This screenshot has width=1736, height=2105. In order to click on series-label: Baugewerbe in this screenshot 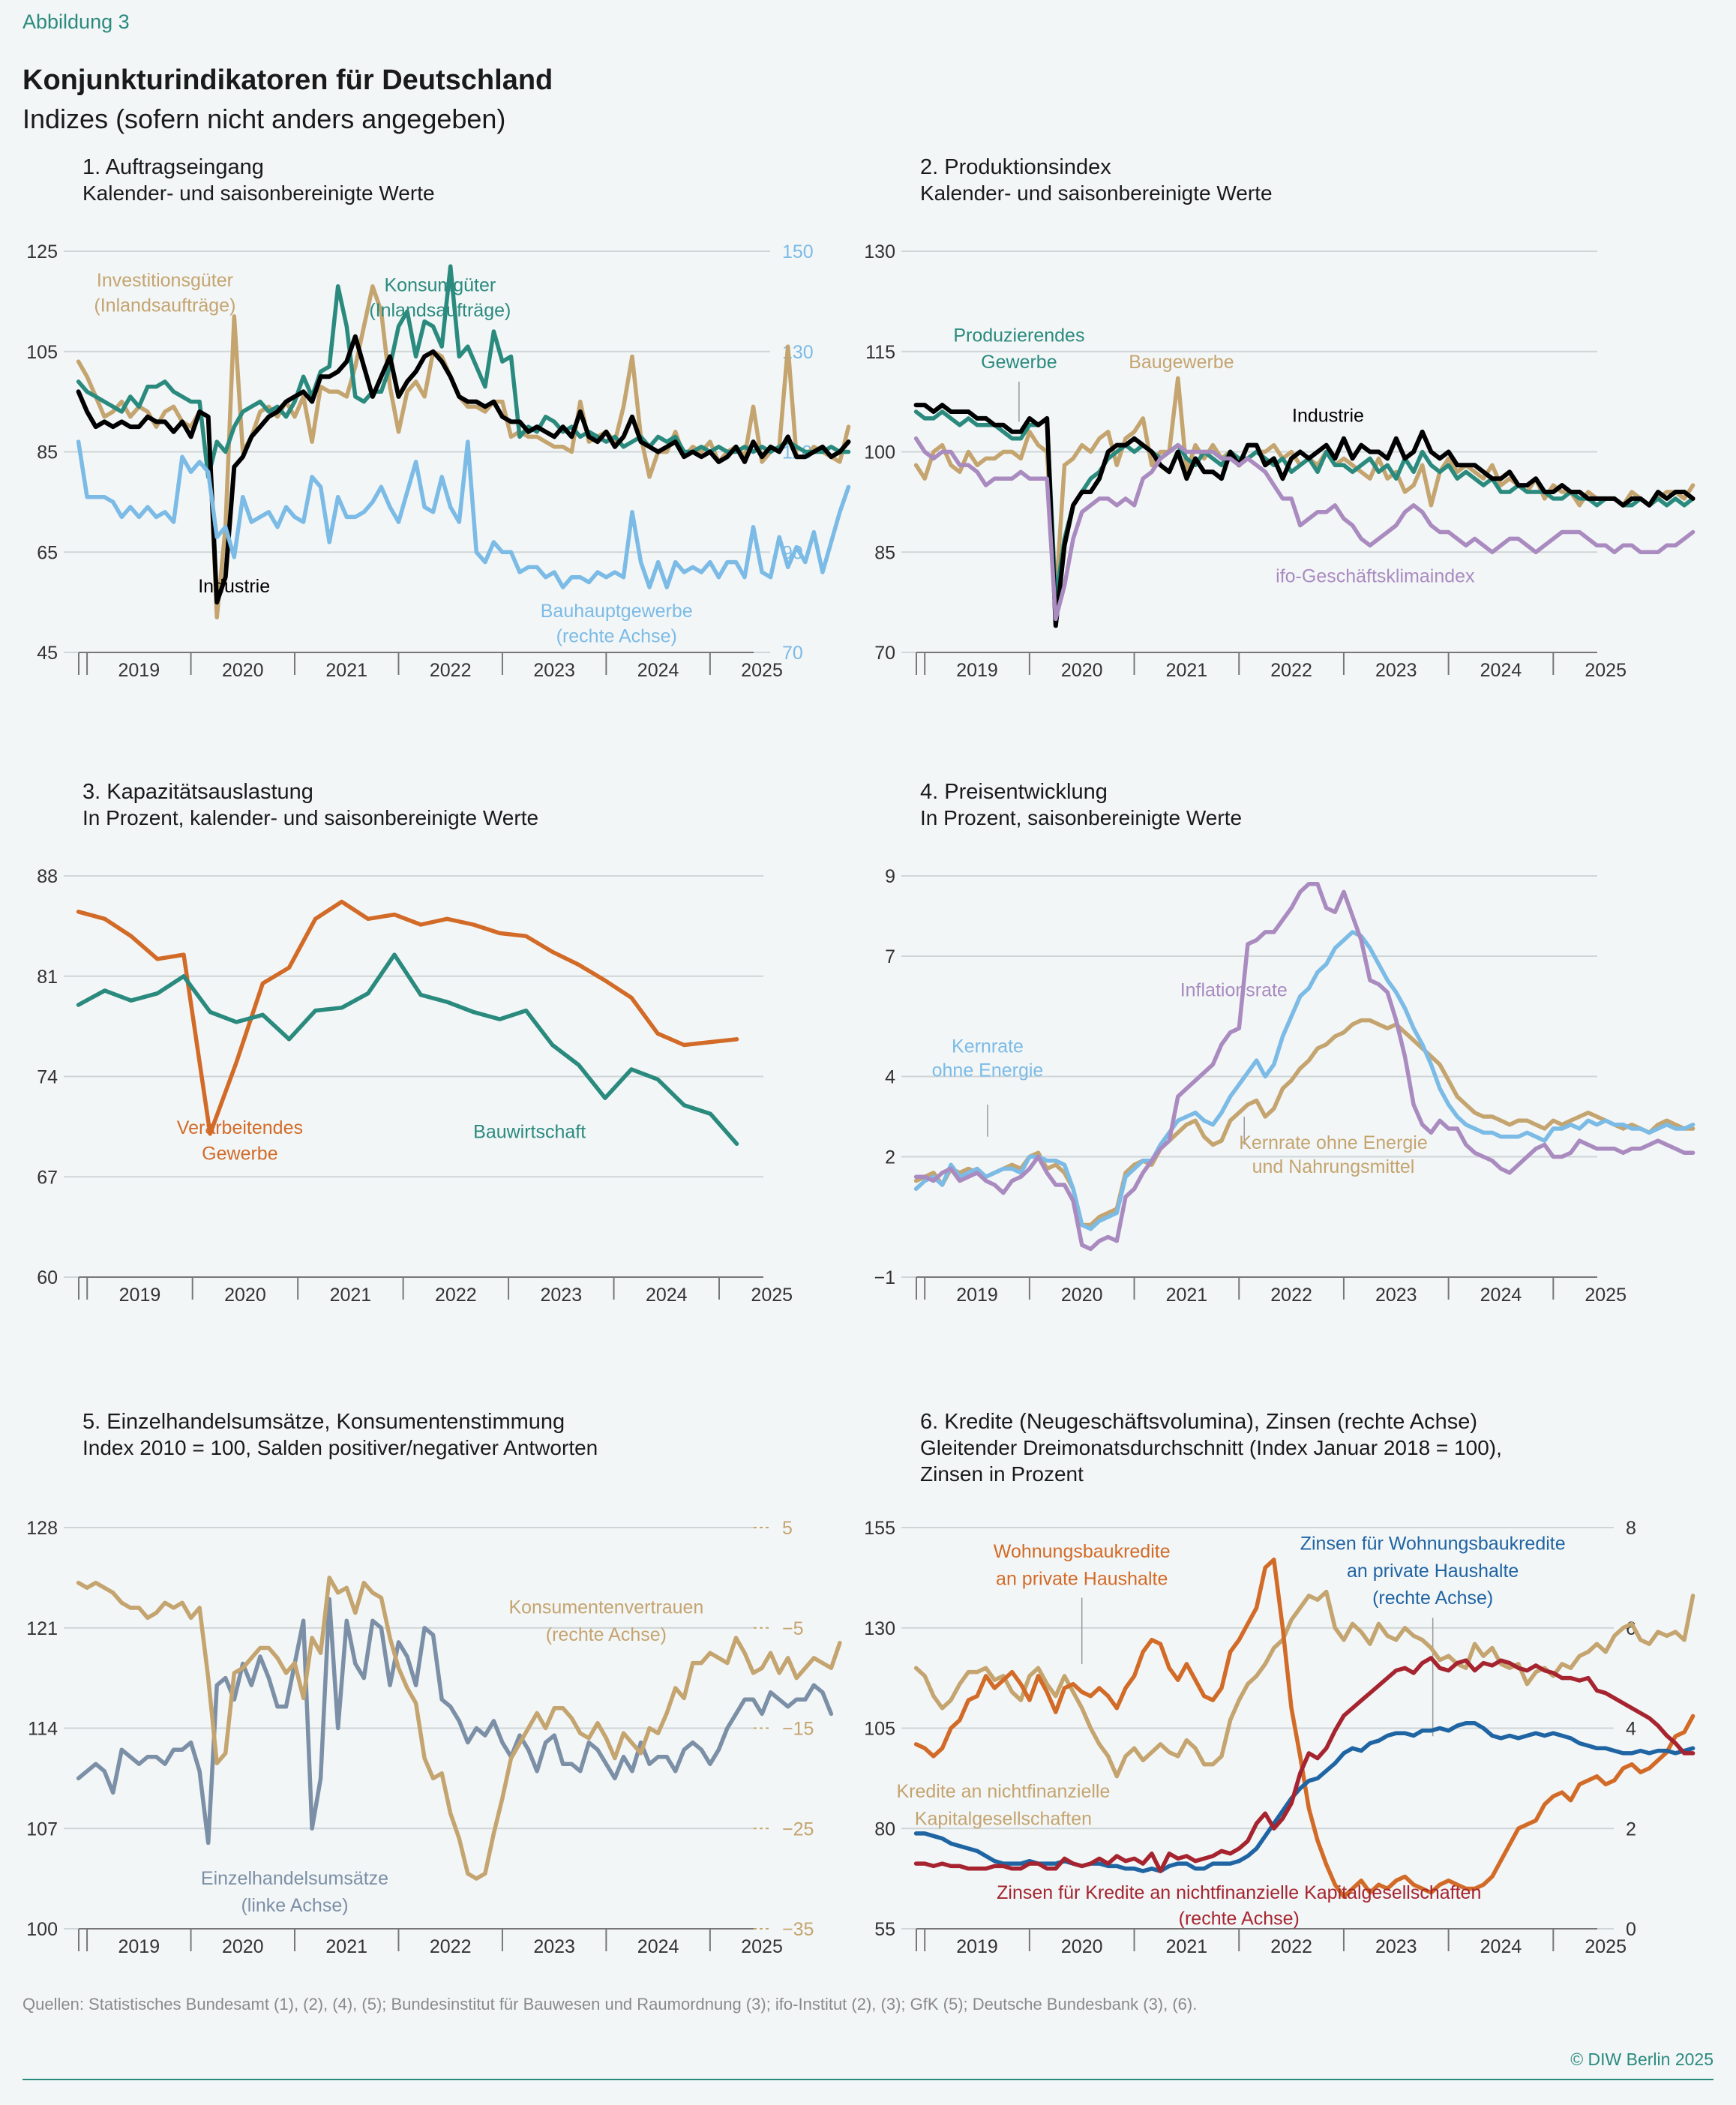, I will do `click(1181, 362)`.